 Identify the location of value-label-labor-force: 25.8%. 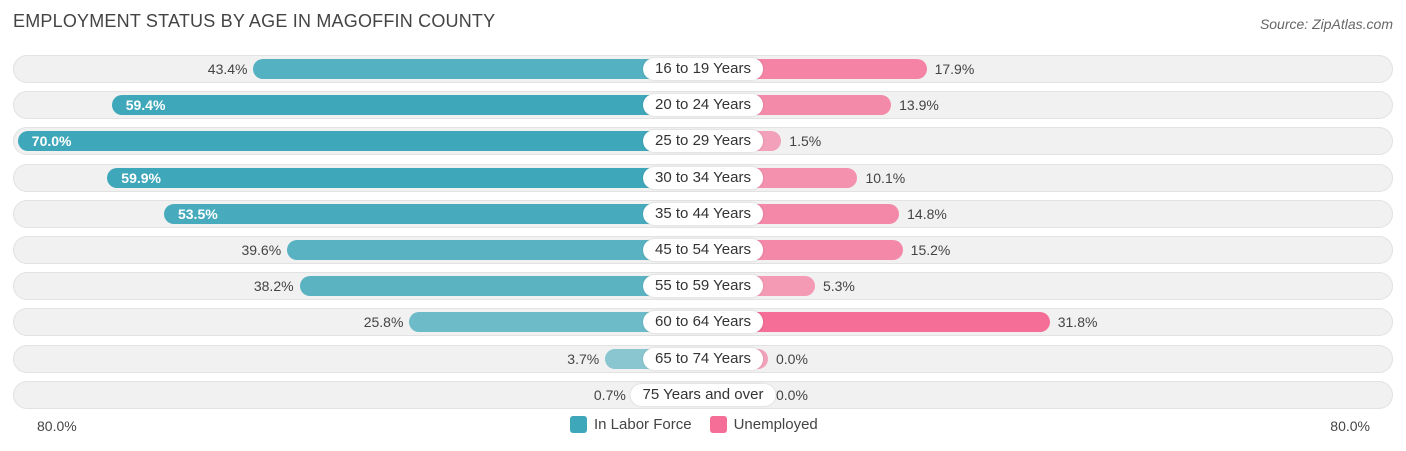
(383, 322).